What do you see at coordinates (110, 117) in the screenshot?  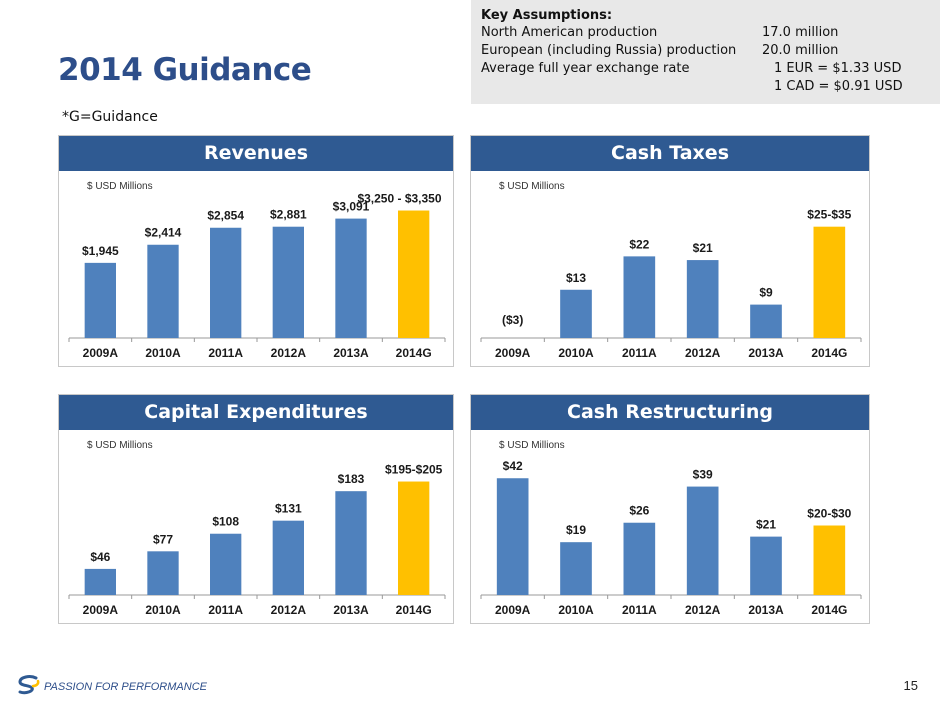 I see `guidance-note: *G=Guidance` at bounding box center [110, 117].